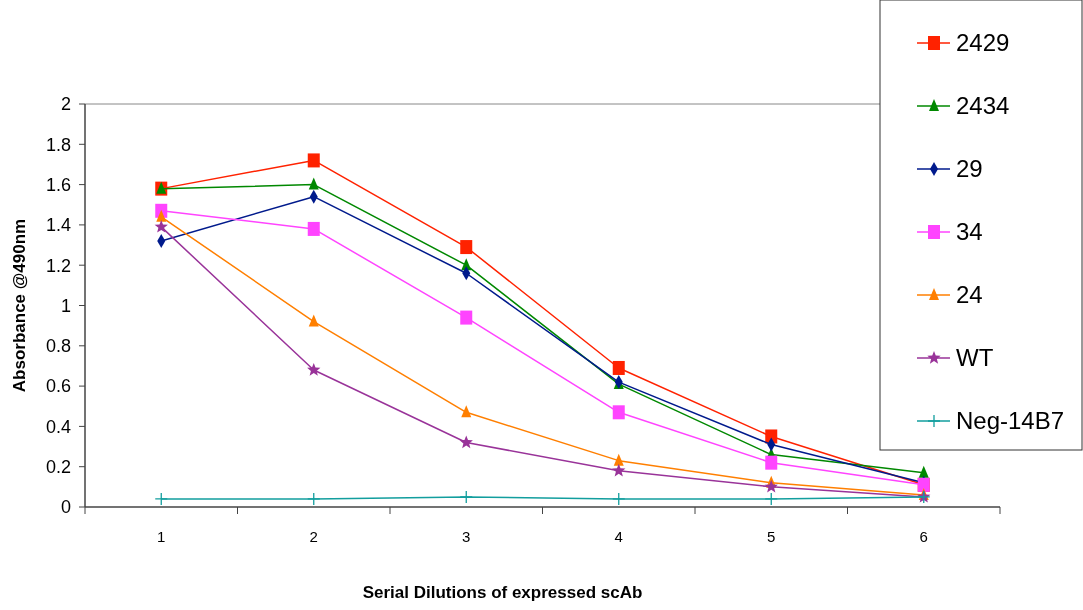  Describe the element at coordinates (923, 536) in the screenshot. I see `x-tick-label: 6` at that location.